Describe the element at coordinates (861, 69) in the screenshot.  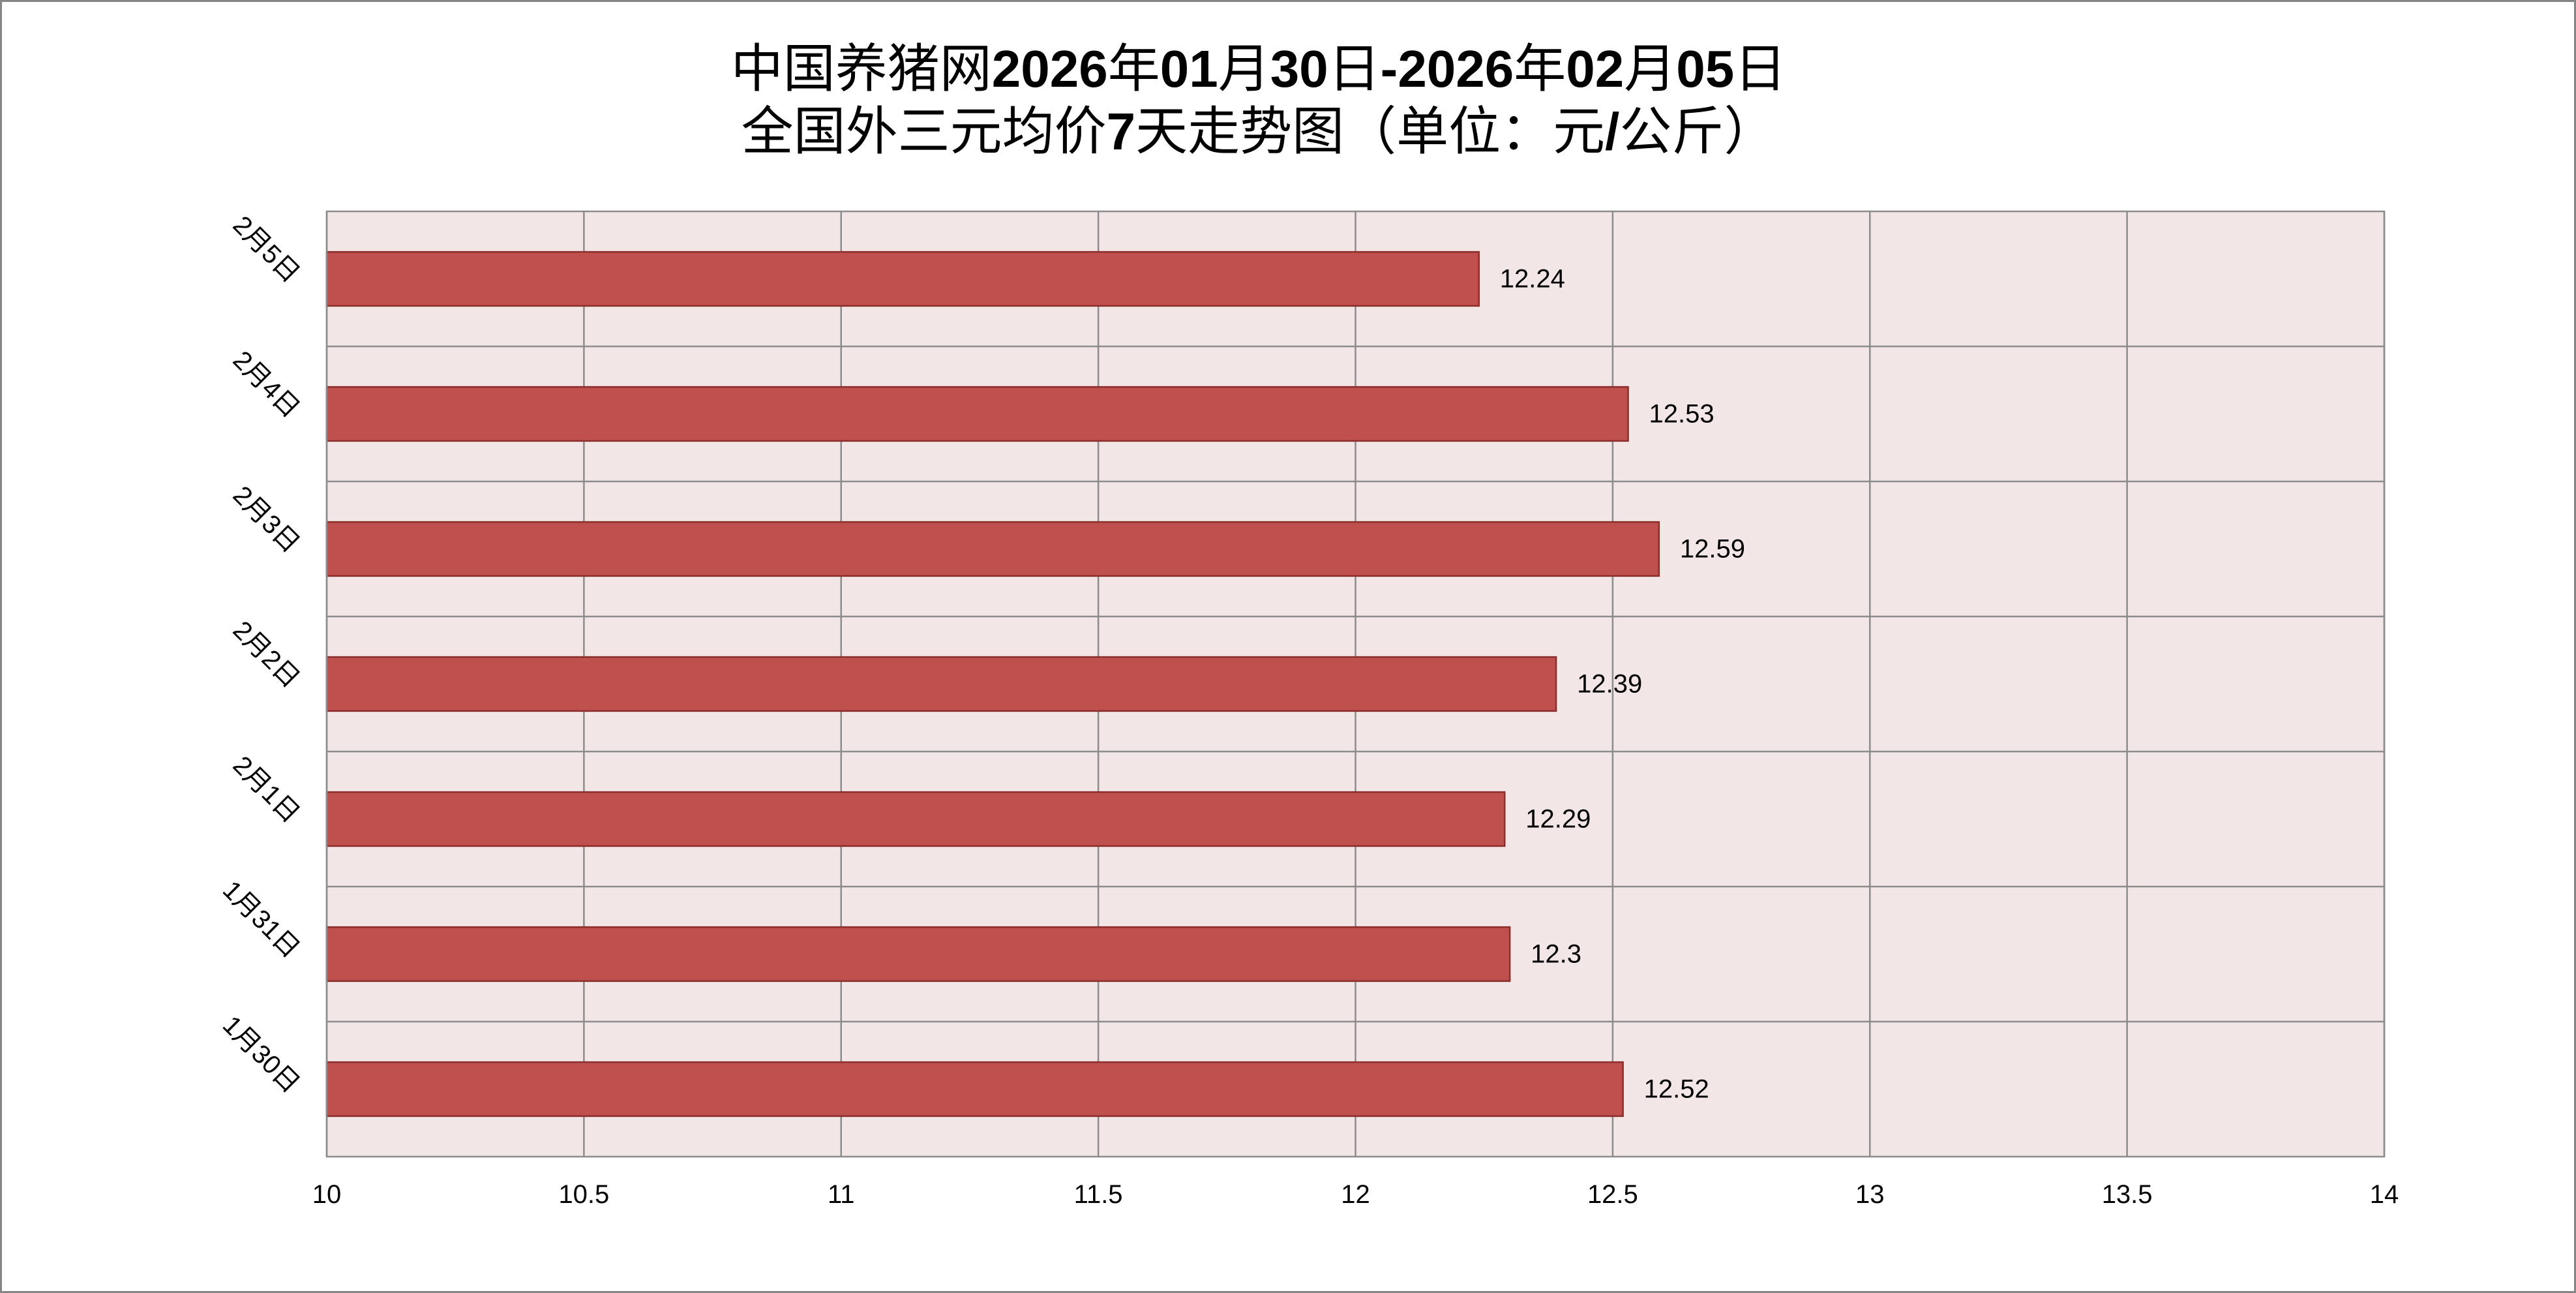
I see `title-text-run: 中国养猪网` at that location.